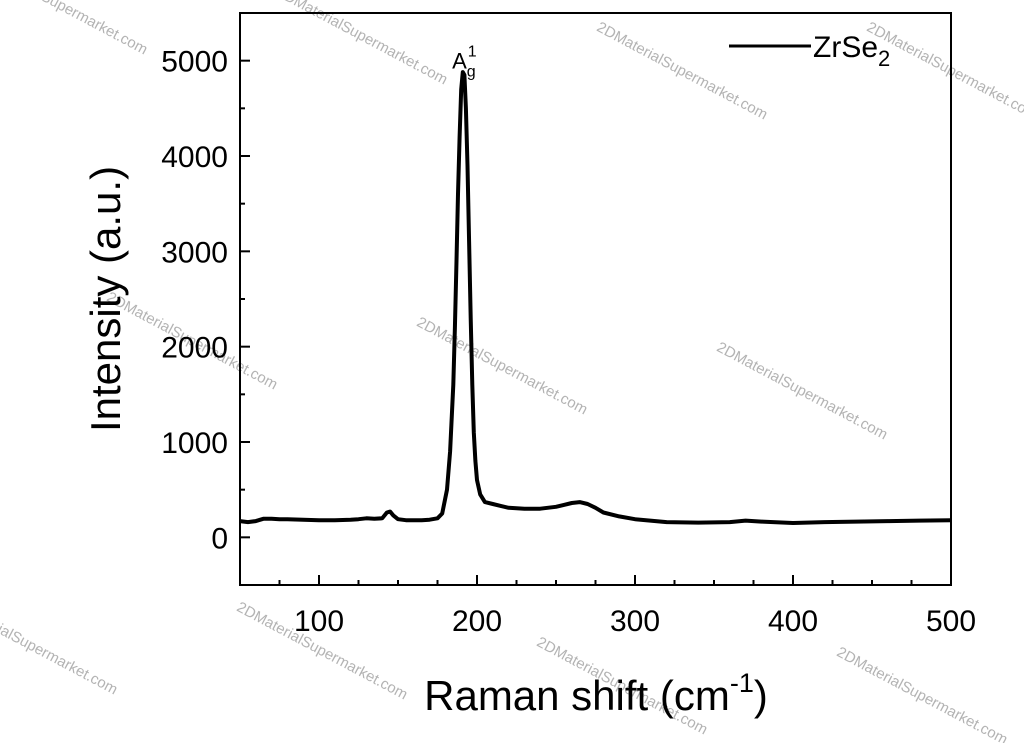 The image size is (1024, 743). What do you see at coordinates (951, 621) in the screenshot?
I see `x-tick-label: 500` at bounding box center [951, 621].